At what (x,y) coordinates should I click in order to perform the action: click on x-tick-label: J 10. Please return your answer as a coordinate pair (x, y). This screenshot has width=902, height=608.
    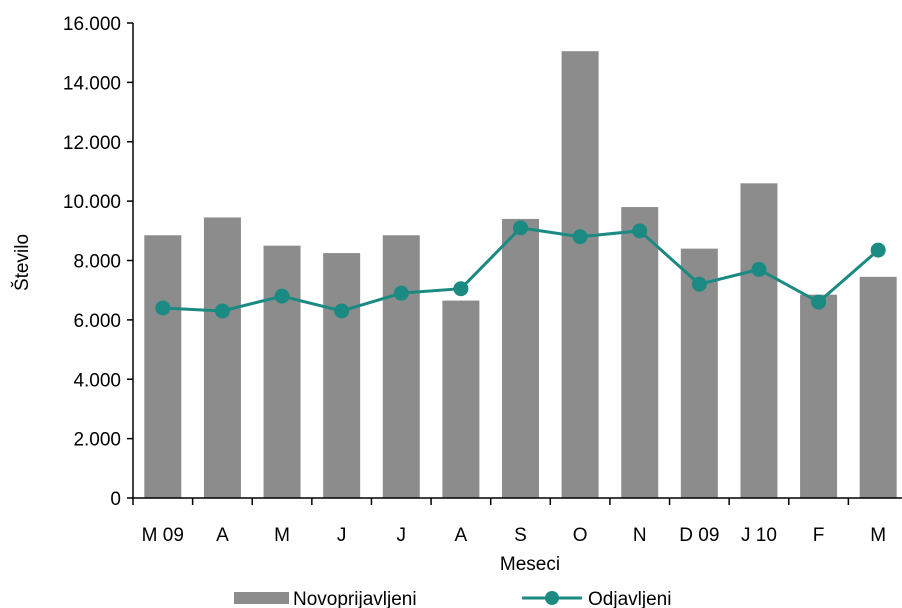
    Looking at the image, I should click on (759, 535).